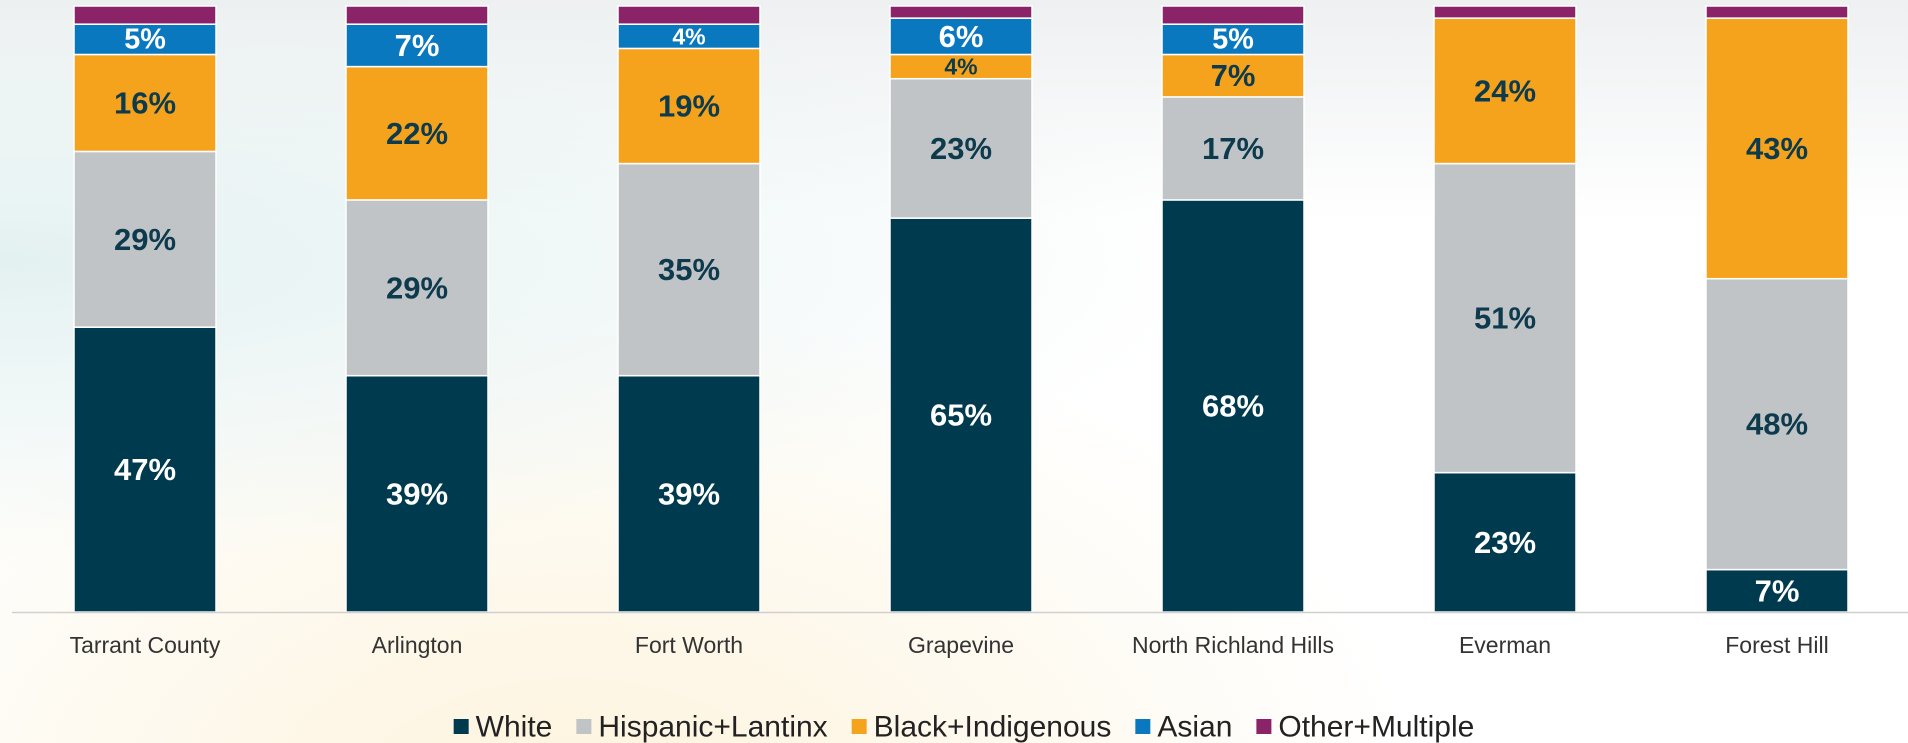 The image size is (1908, 743). What do you see at coordinates (145, 102) in the screenshot?
I see `data-label: 16%` at bounding box center [145, 102].